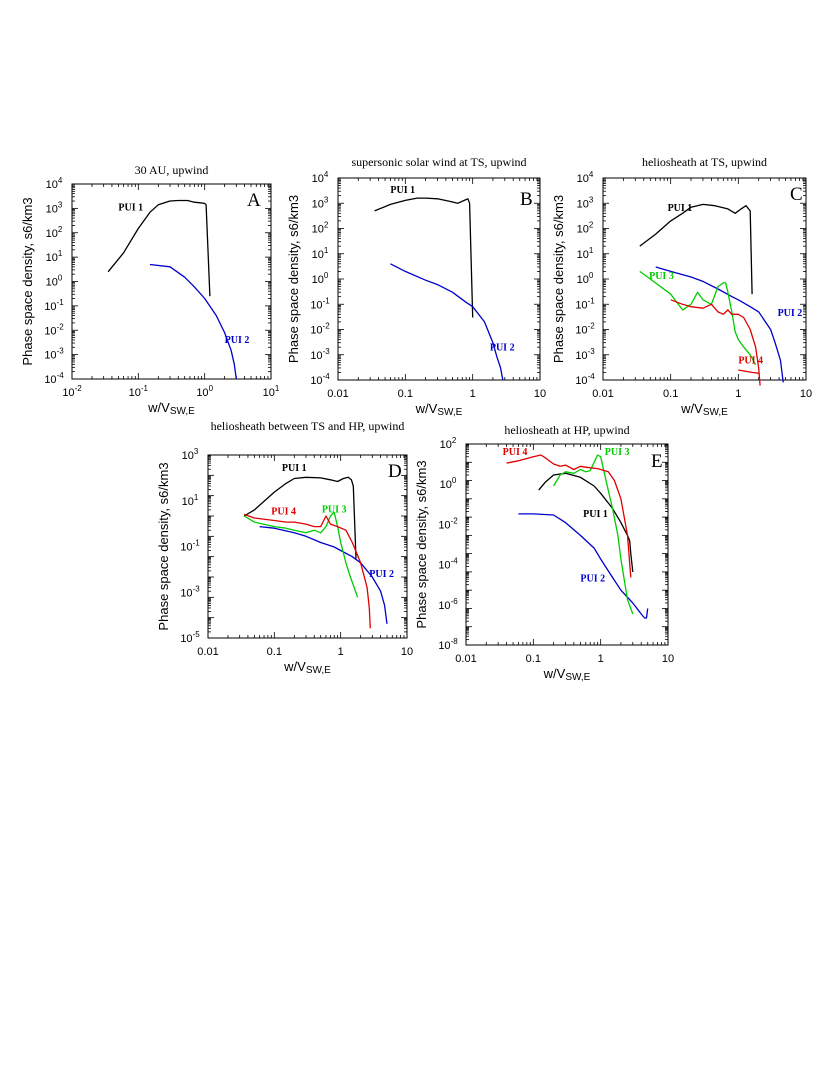 This screenshot has width=830, height=1075. I want to click on panel-c-x-tick-label: 1, so click(738, 394).